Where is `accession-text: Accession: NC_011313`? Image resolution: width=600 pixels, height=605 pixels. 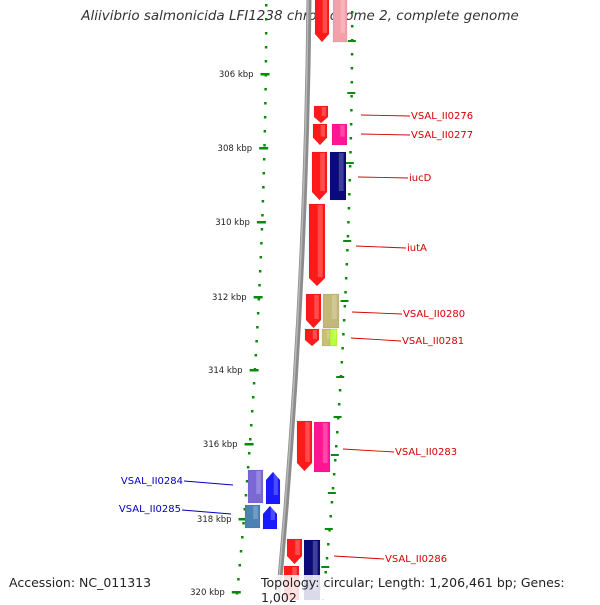
accession-text: Accession: NC_011313 is located at coordinates (80, 582).